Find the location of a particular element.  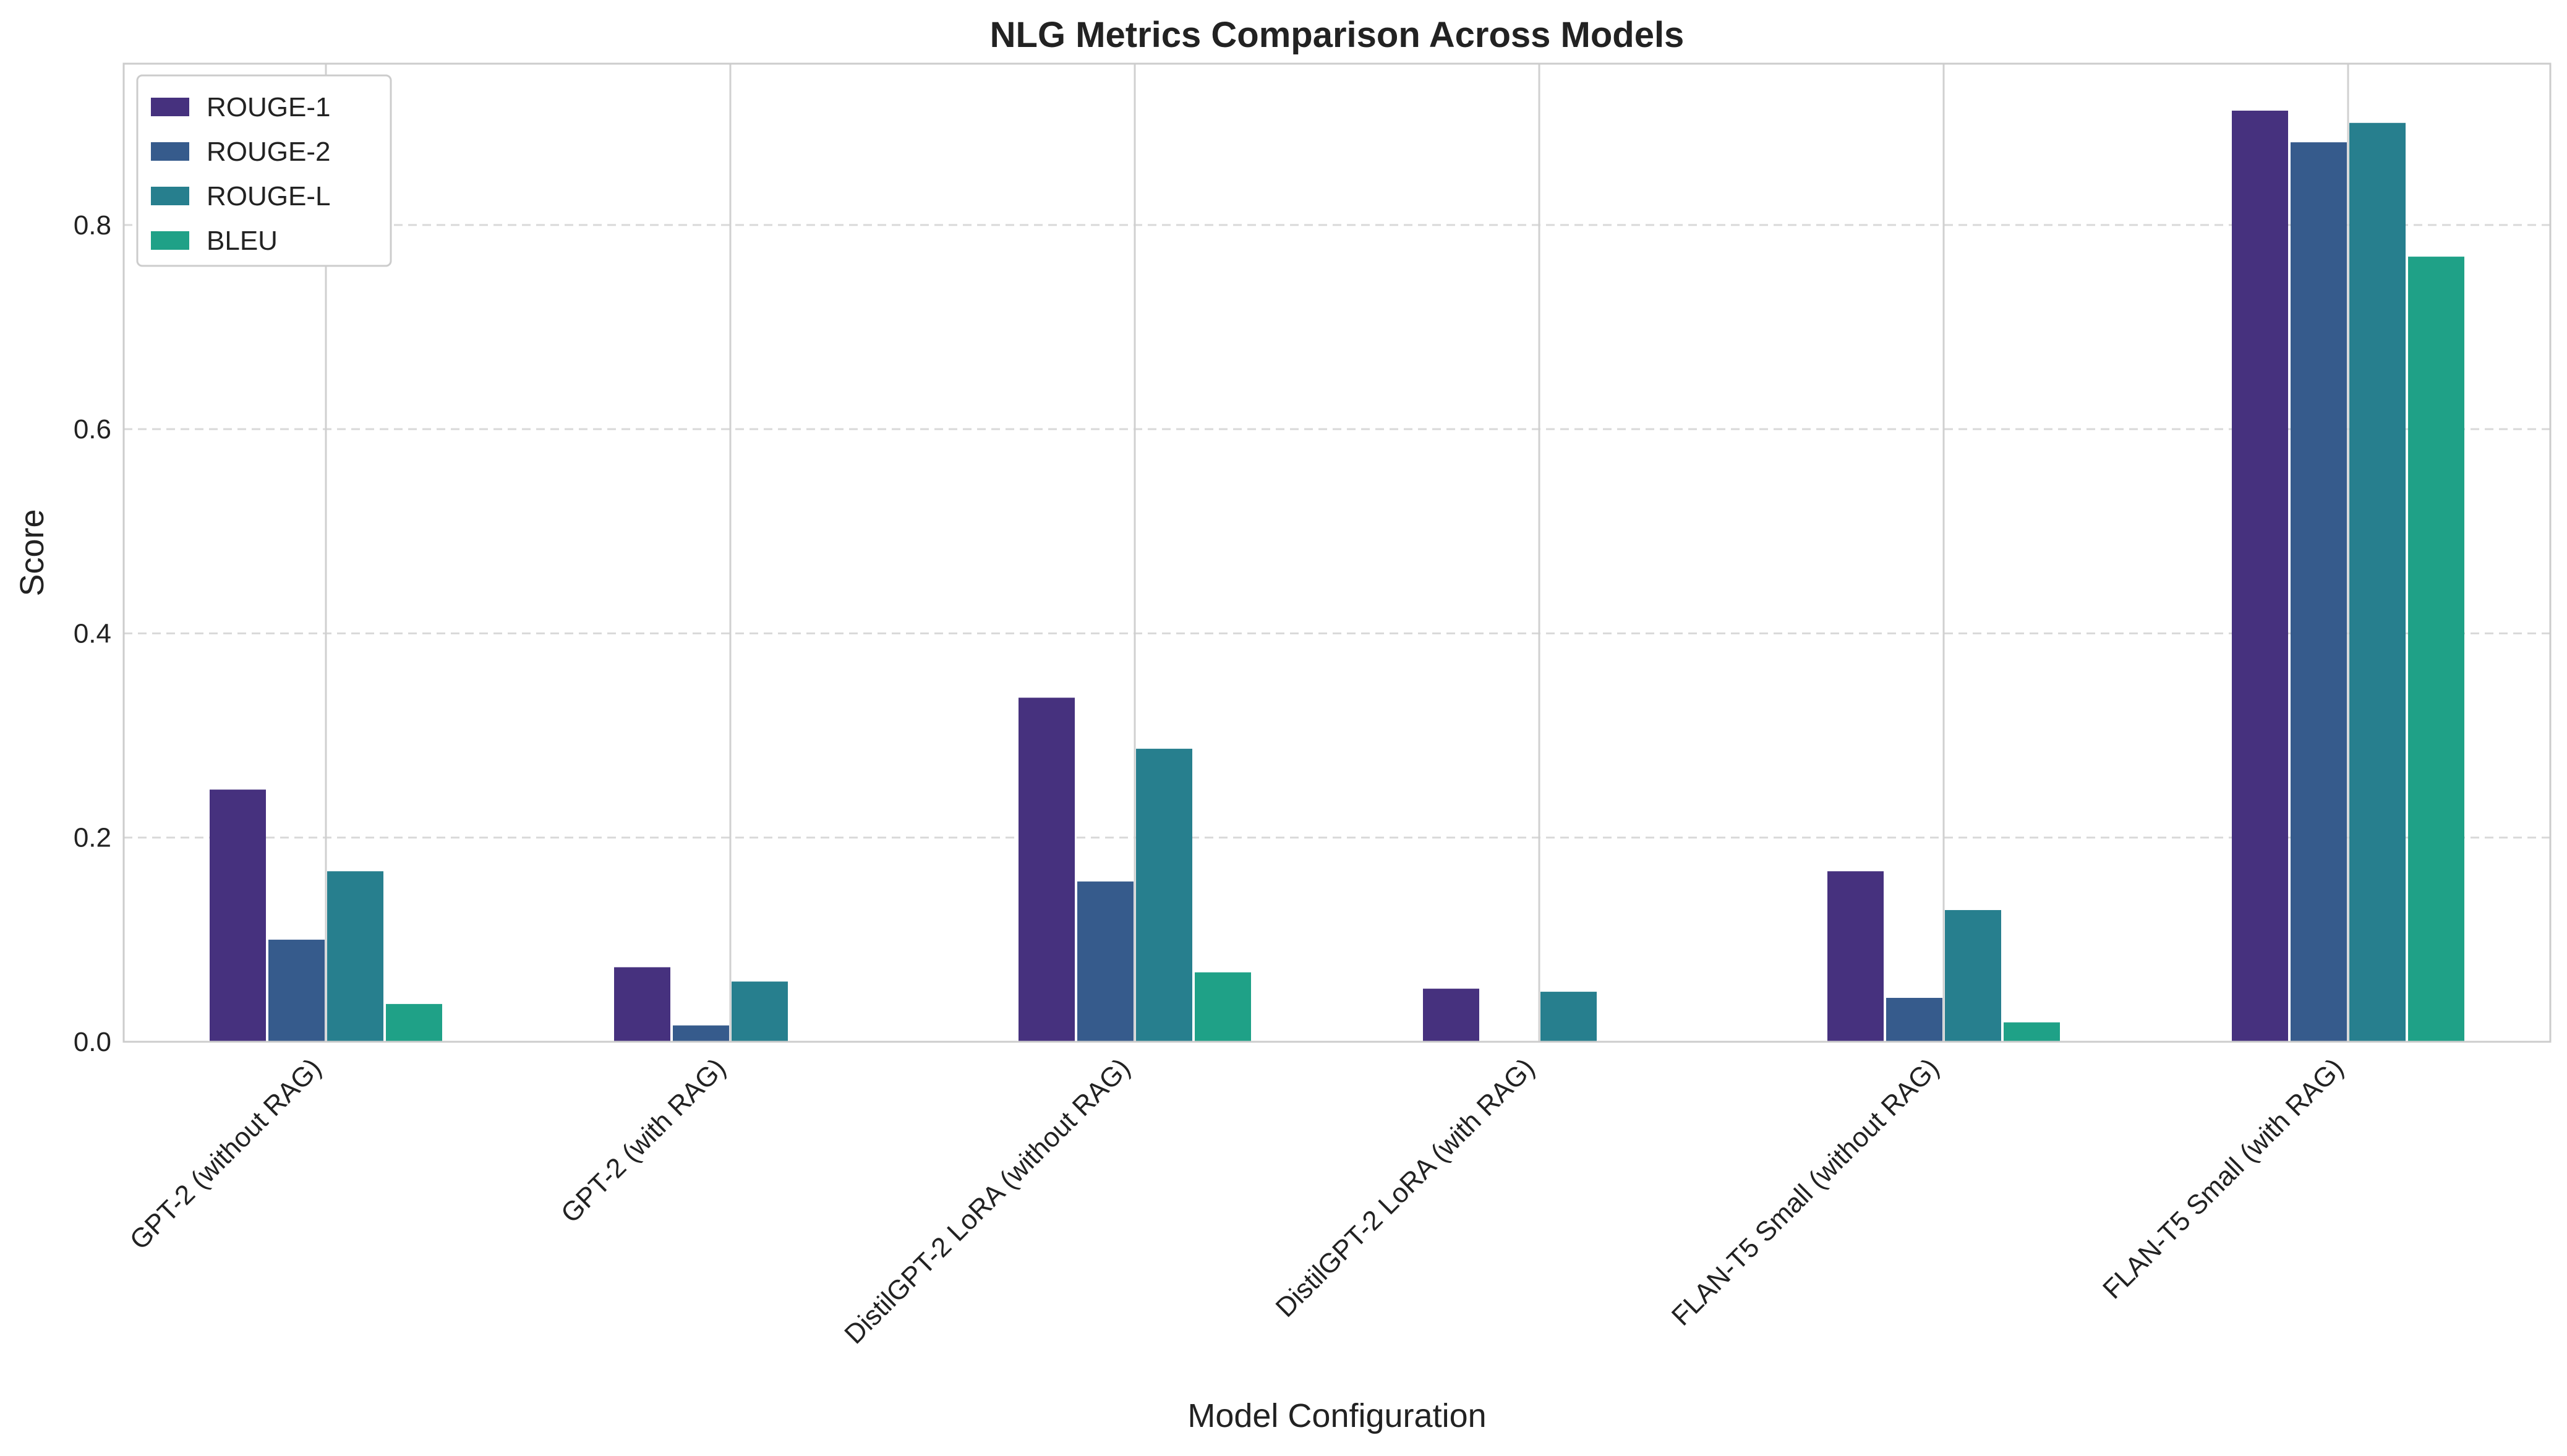

legend-label: BLEU is located at coordinates (242, 241).